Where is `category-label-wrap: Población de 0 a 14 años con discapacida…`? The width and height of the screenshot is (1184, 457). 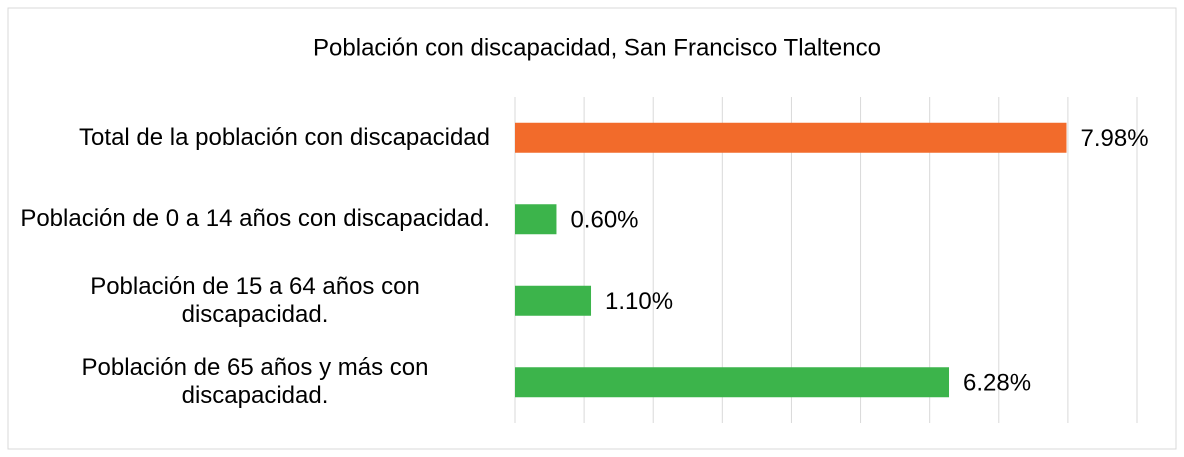
category-label-wrap: Población de 0 a 14 años con discapacida… is located at coordinates (250, 219).